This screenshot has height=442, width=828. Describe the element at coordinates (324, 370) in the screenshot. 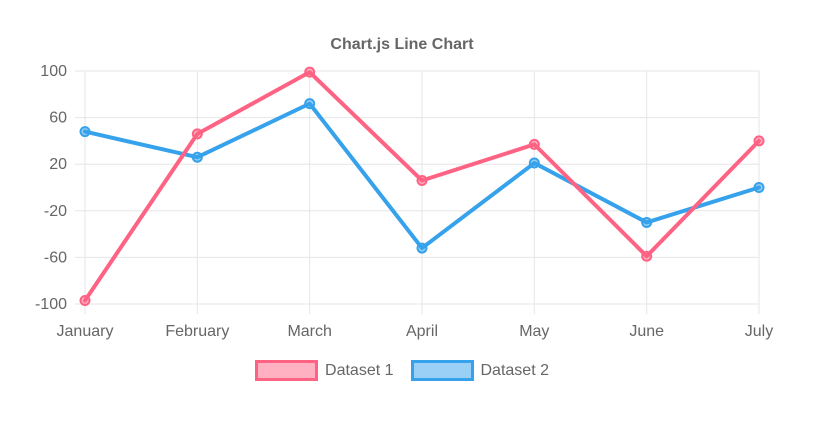

I see `legend-item-dataset-1: Dataset 1` at that location.